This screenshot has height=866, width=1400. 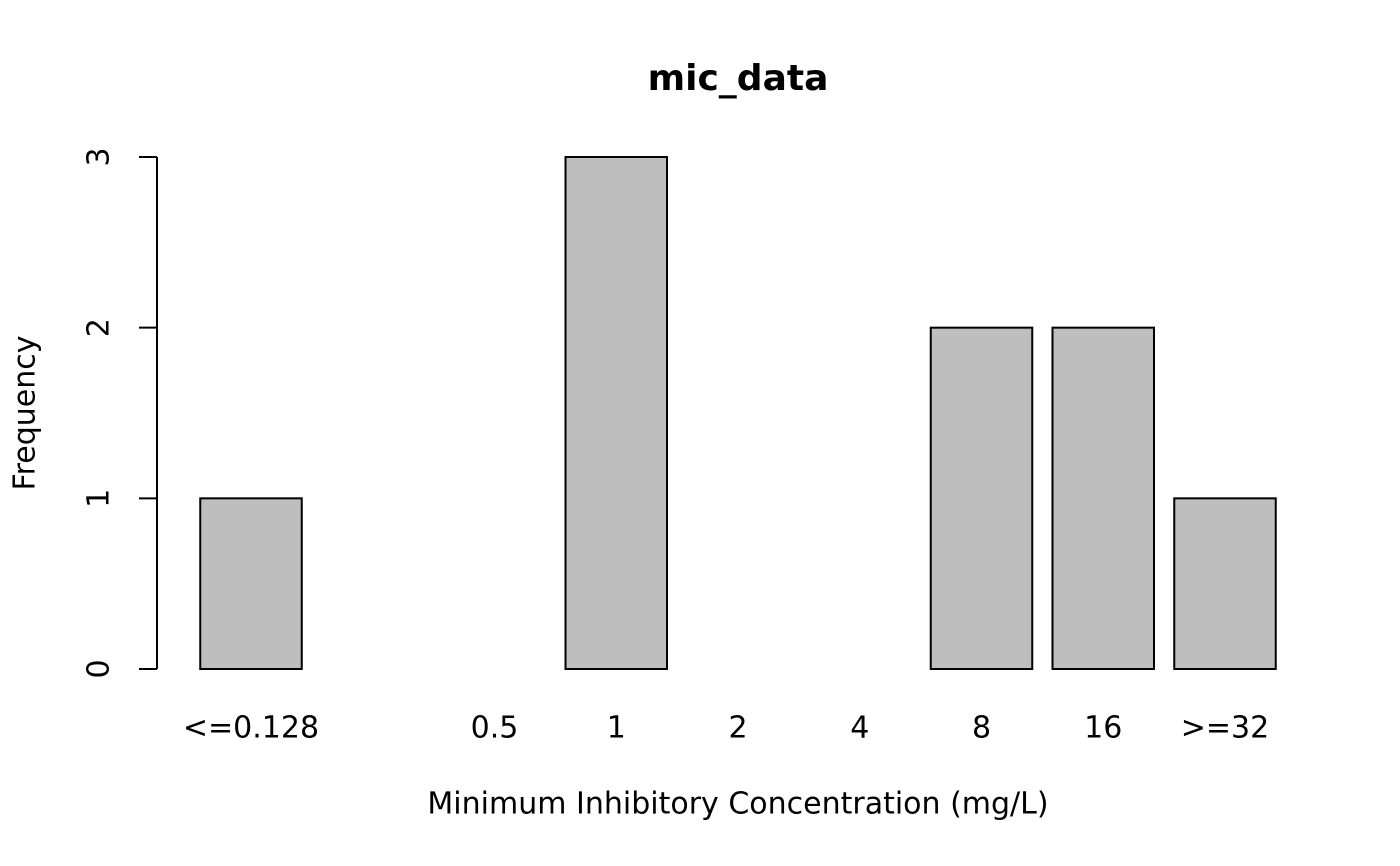 I want to click on x-tick-label: 1, so click(x=616, y=728).